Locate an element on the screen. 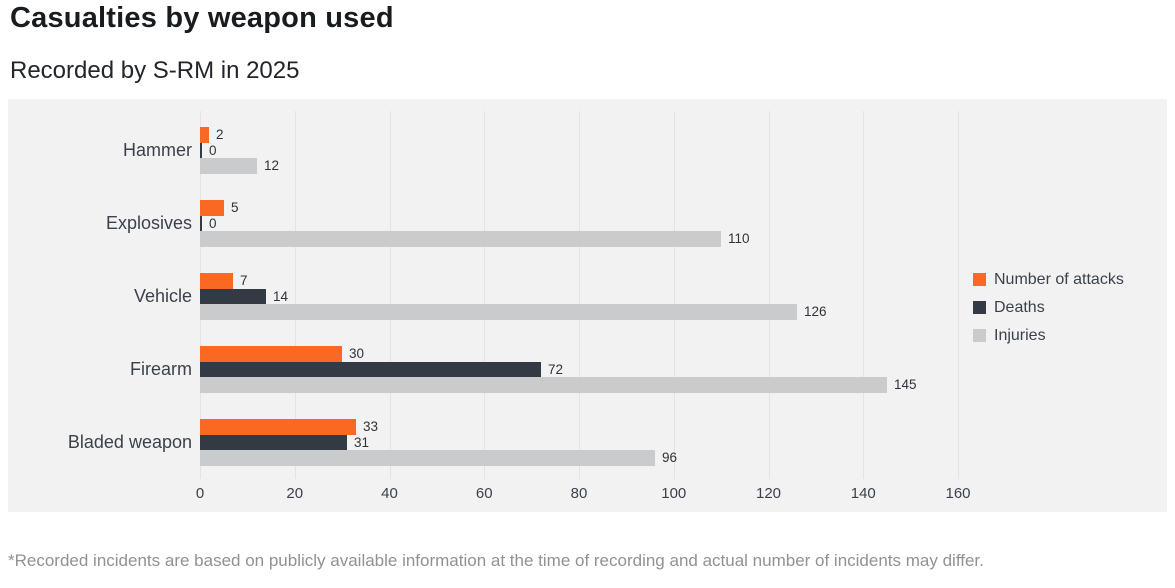 This screenshot has width=1175, height=588. axis-tick-label: 80 is located at coordinates (579, 493).